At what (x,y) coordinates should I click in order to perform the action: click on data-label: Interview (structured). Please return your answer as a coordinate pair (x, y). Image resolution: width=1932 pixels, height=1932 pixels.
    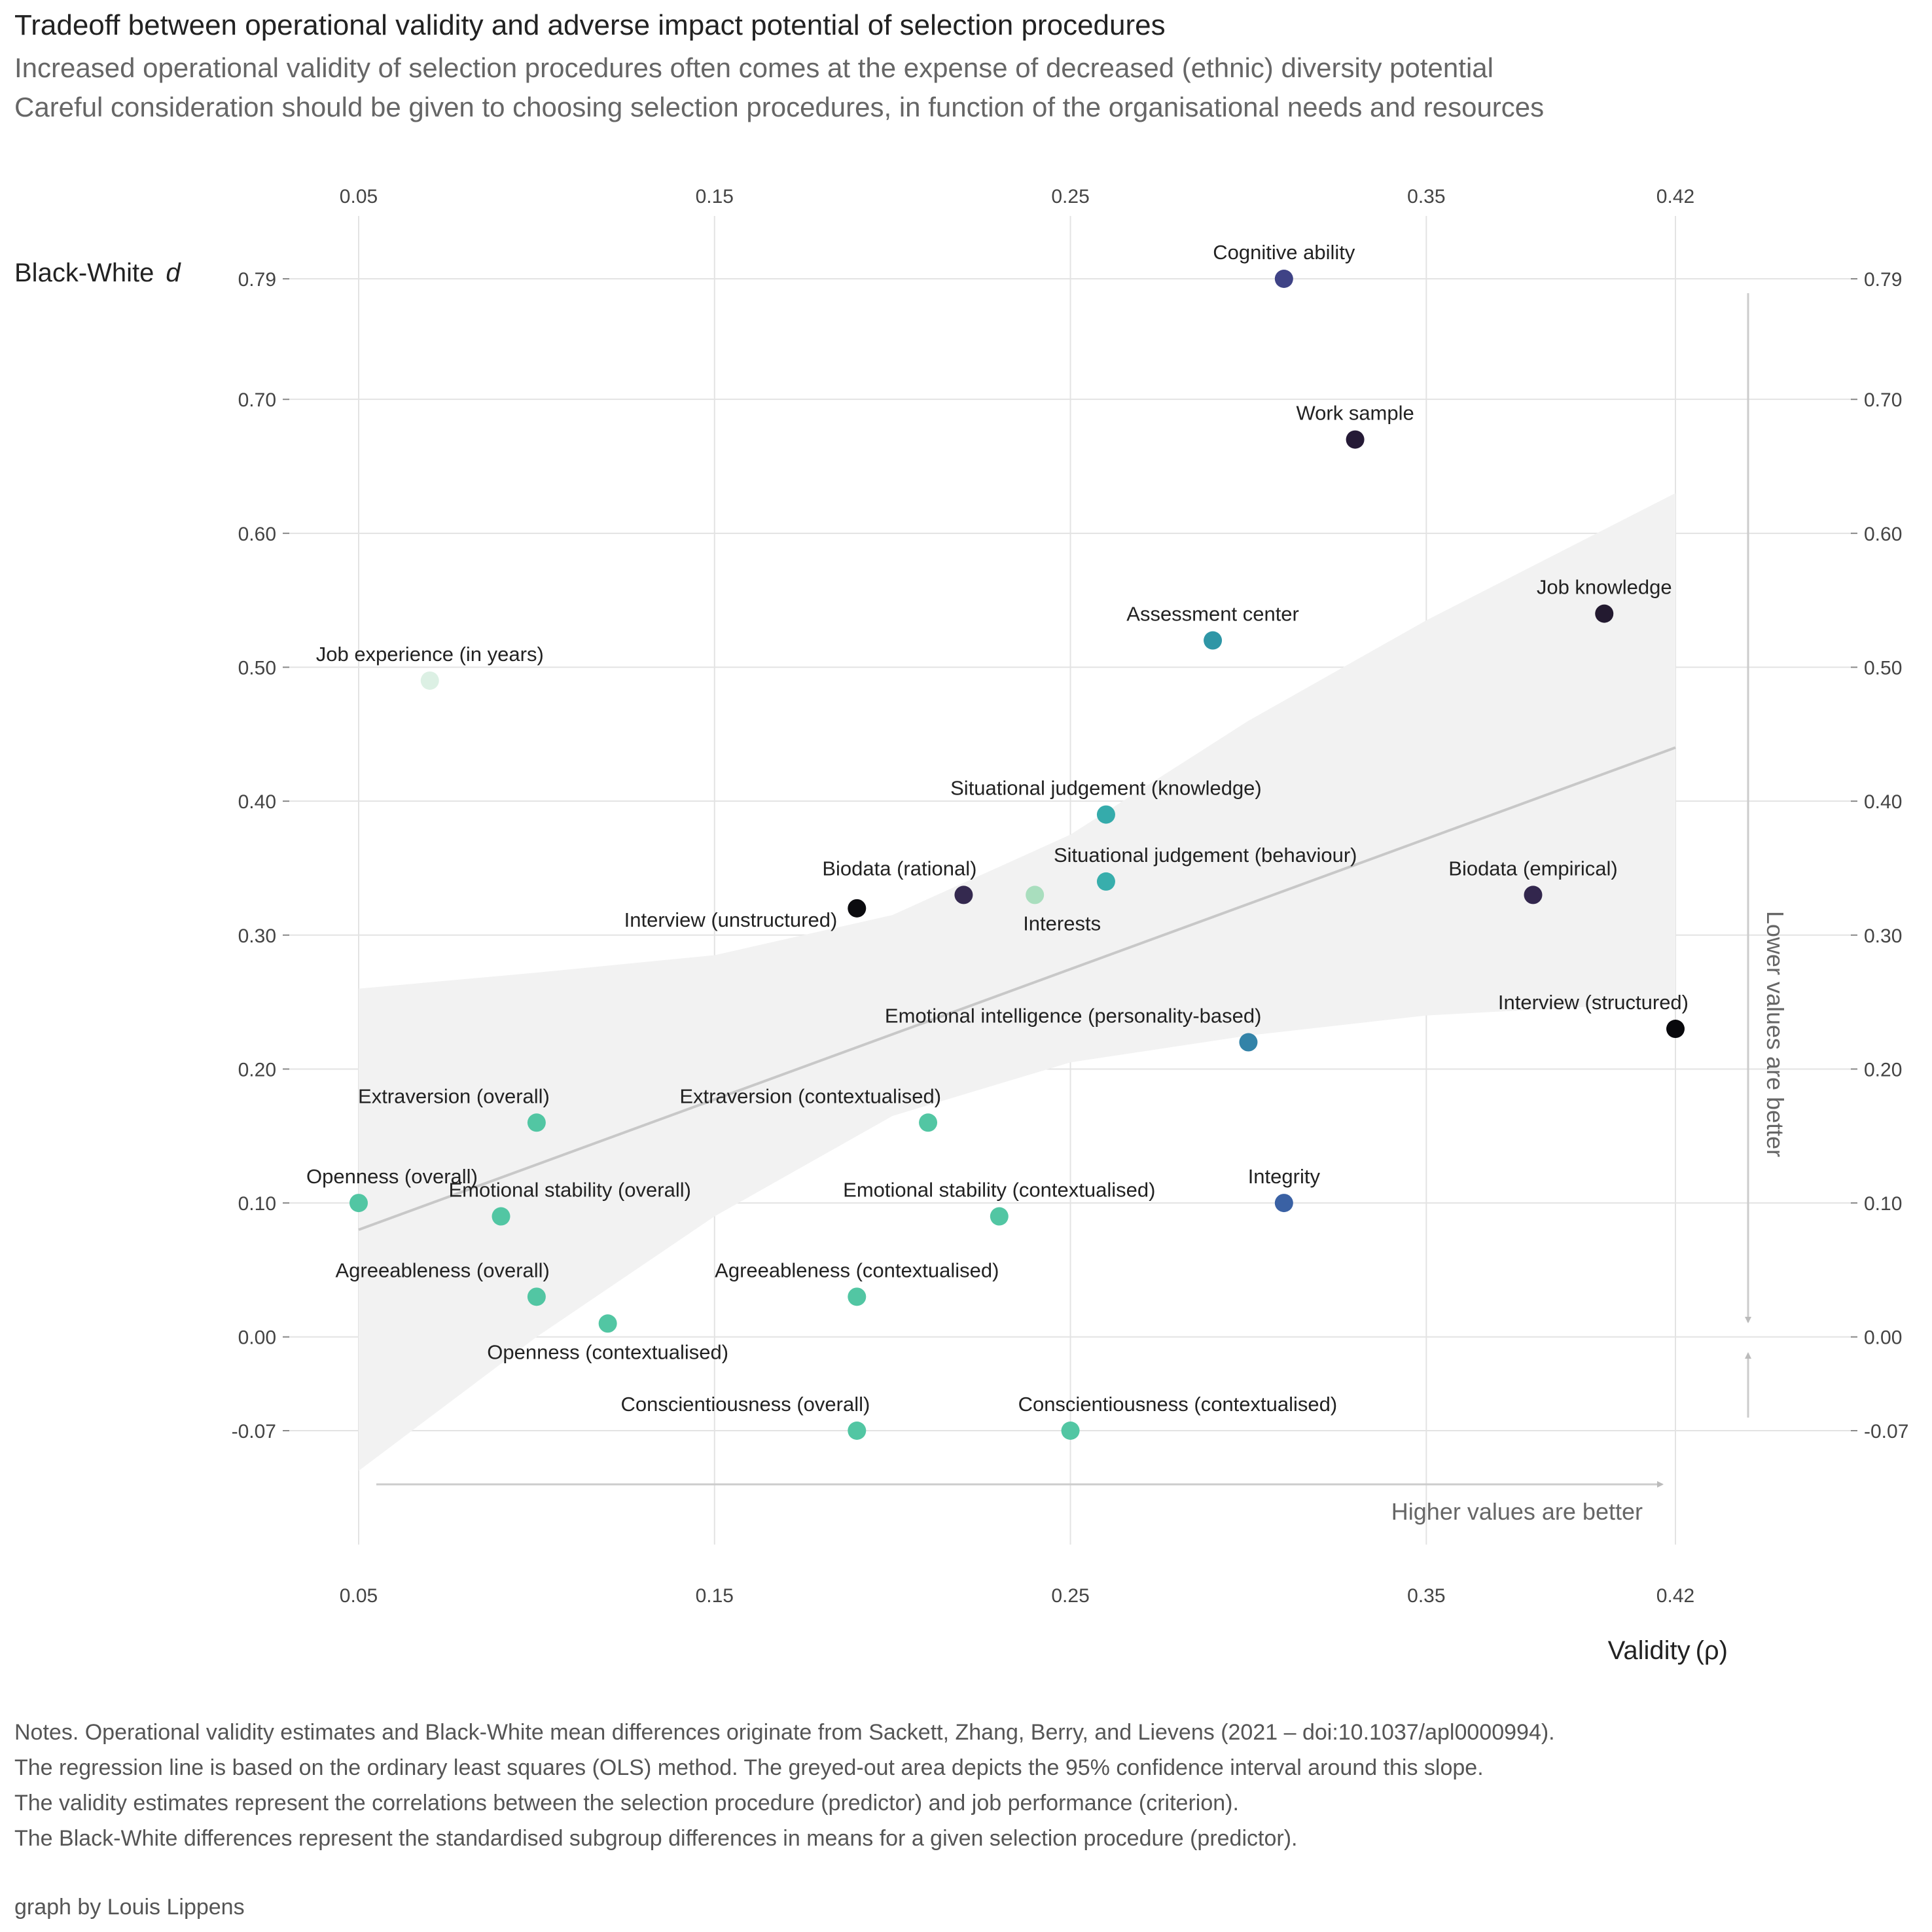
    Looking at the image, I should click on (1593, 1002).